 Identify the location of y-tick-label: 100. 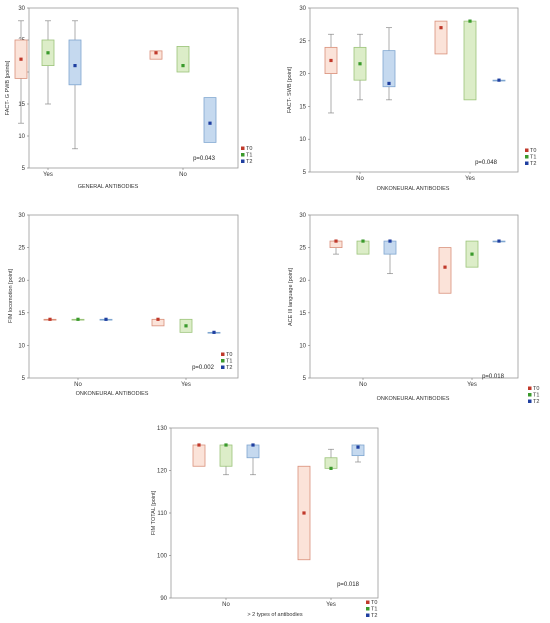
(162, 557).